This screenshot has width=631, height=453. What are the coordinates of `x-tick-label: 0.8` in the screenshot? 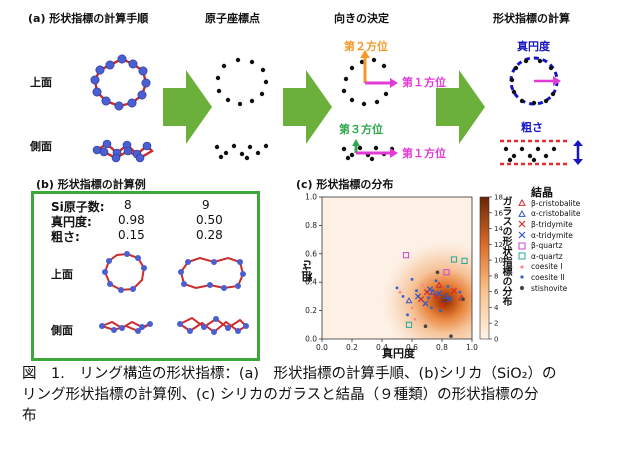 It's located at (442, 347).